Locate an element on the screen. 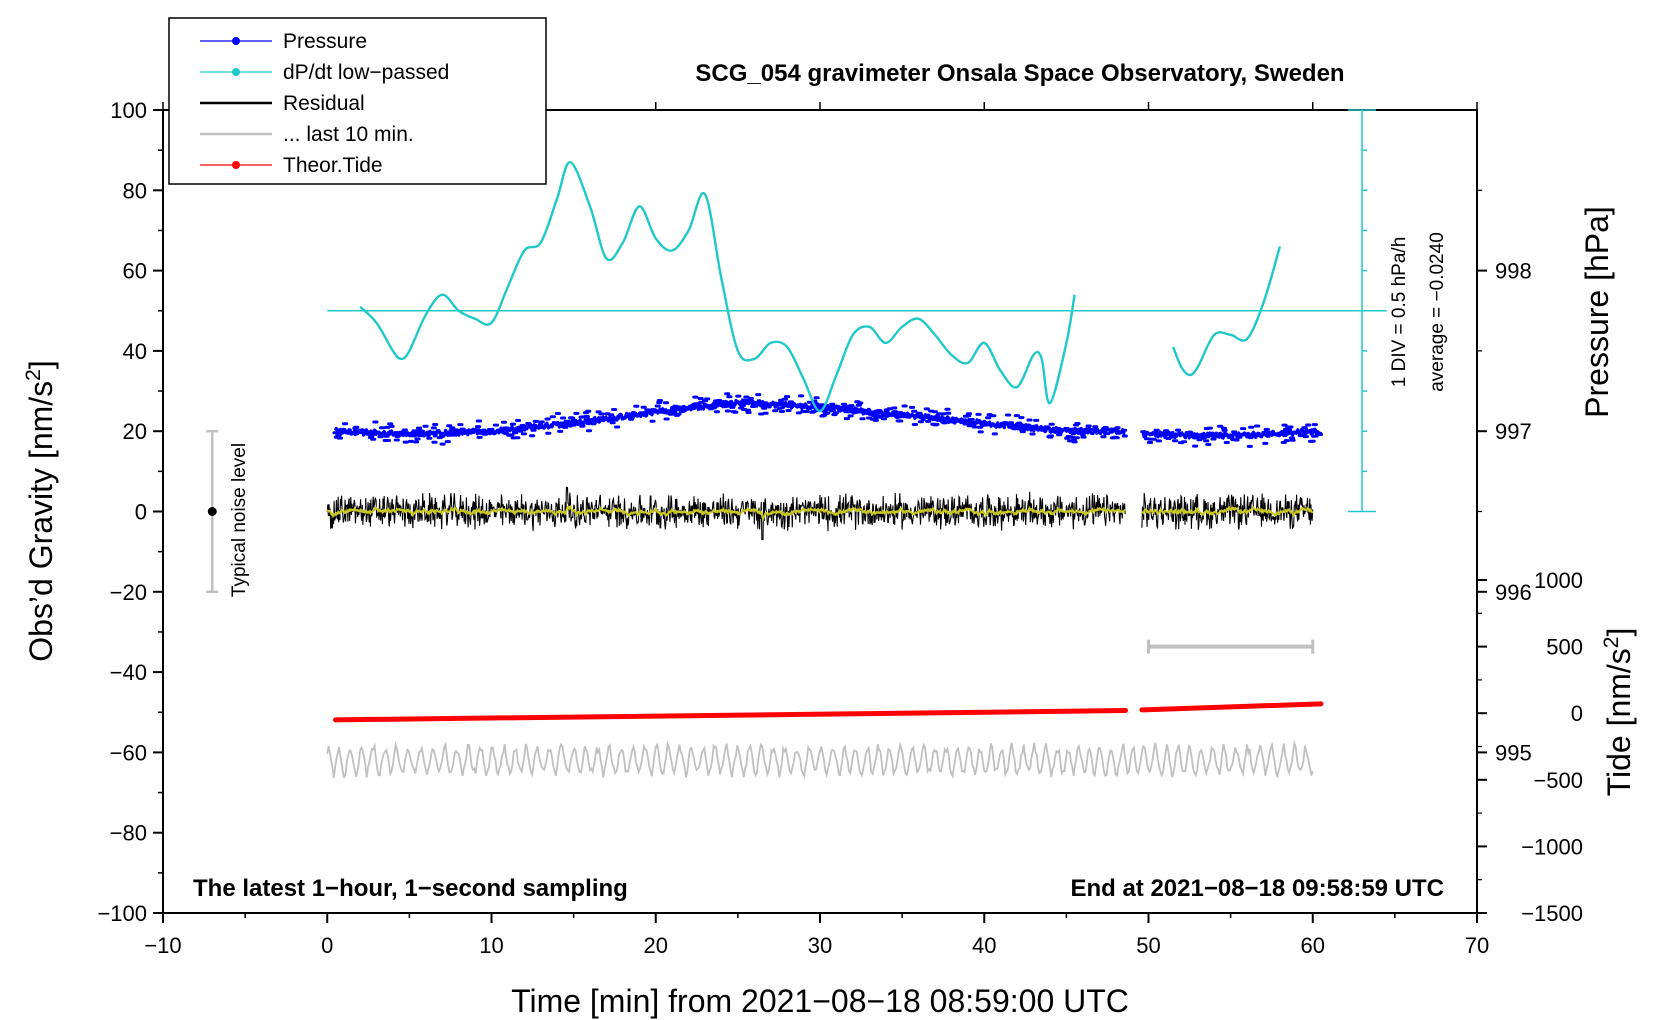  tide-line-after-gap is located at coordinates (1231, 707).